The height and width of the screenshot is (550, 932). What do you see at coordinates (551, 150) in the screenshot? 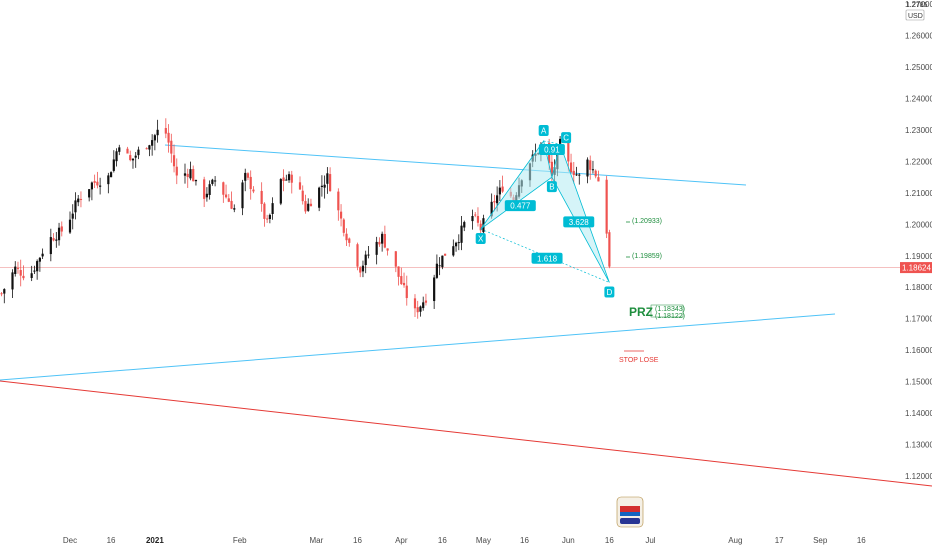
I see `fib-ratio-badge` at bounding box center [551, 150].